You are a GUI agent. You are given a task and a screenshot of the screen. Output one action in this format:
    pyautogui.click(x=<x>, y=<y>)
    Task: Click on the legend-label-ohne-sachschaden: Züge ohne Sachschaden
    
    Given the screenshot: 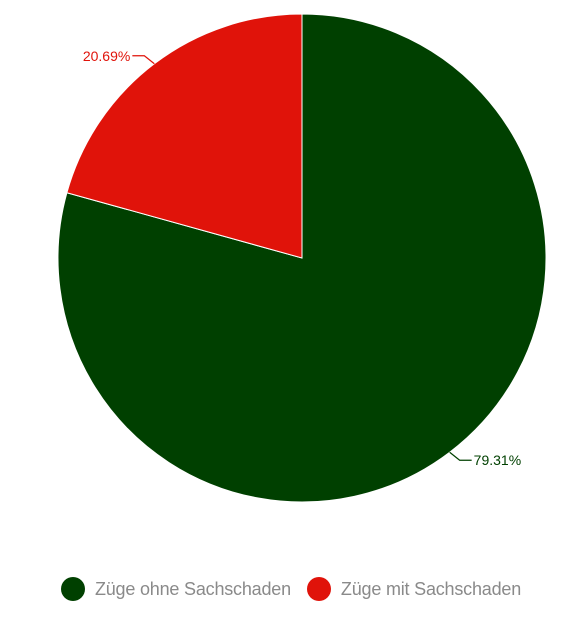 What is the action you would take?
    pyautogui.click(x=192, y=588)
    